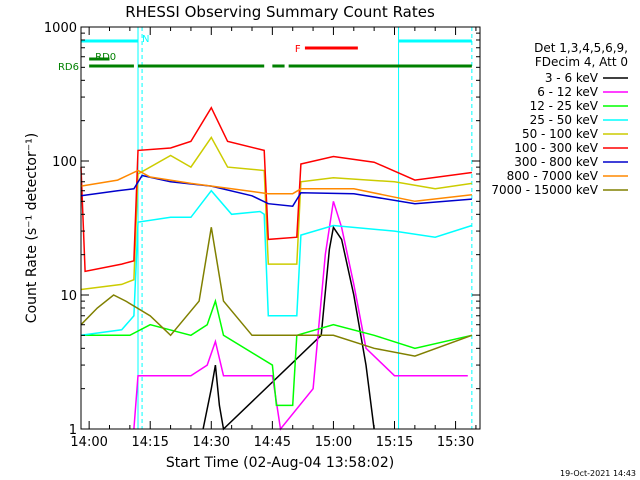 The image size is (640, 480). What do you see at coordinates (568, 92) in the screenshot?
I see `legend-label-1: 6 - 12 keV` at bounding box center [568, 92].